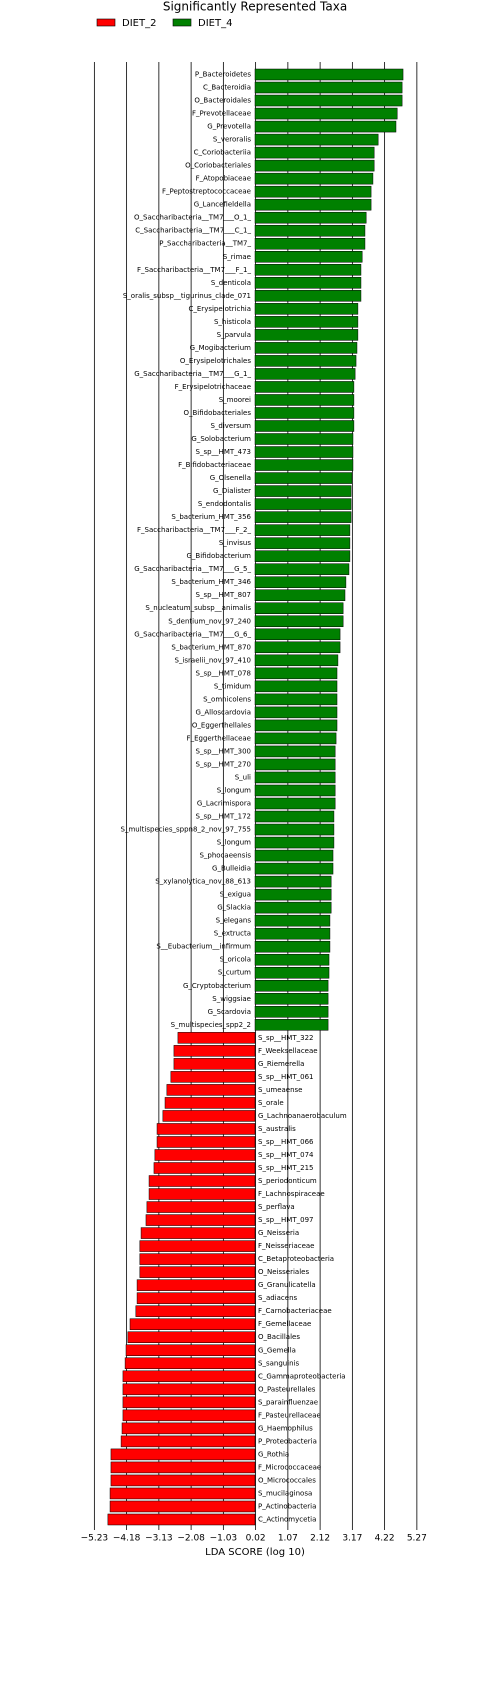  Describe the element at coordinates (385, 1539) in the screenshot. I see `x-tick-label: 4.22` at that location.